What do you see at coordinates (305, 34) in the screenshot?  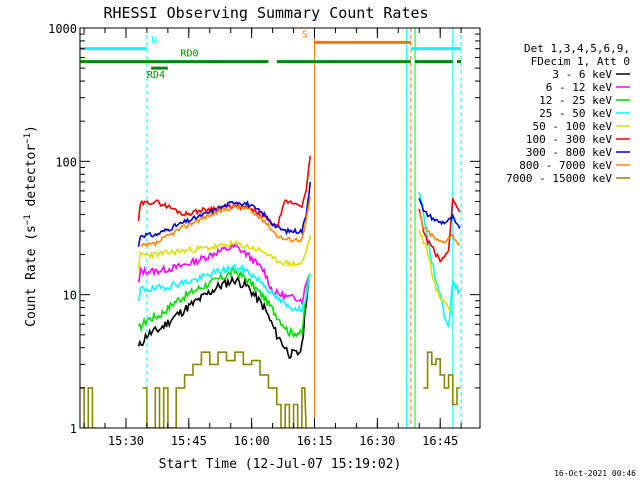 I see `flag-label-s: S` at bounding box center [305, 34].